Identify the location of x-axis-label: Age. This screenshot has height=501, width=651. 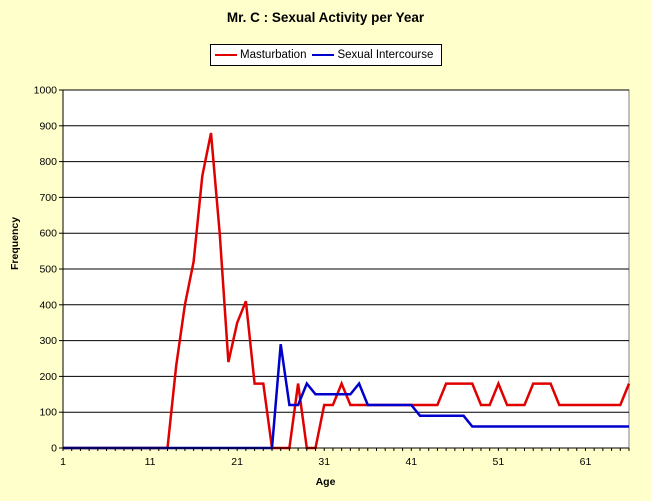
(325, 482).